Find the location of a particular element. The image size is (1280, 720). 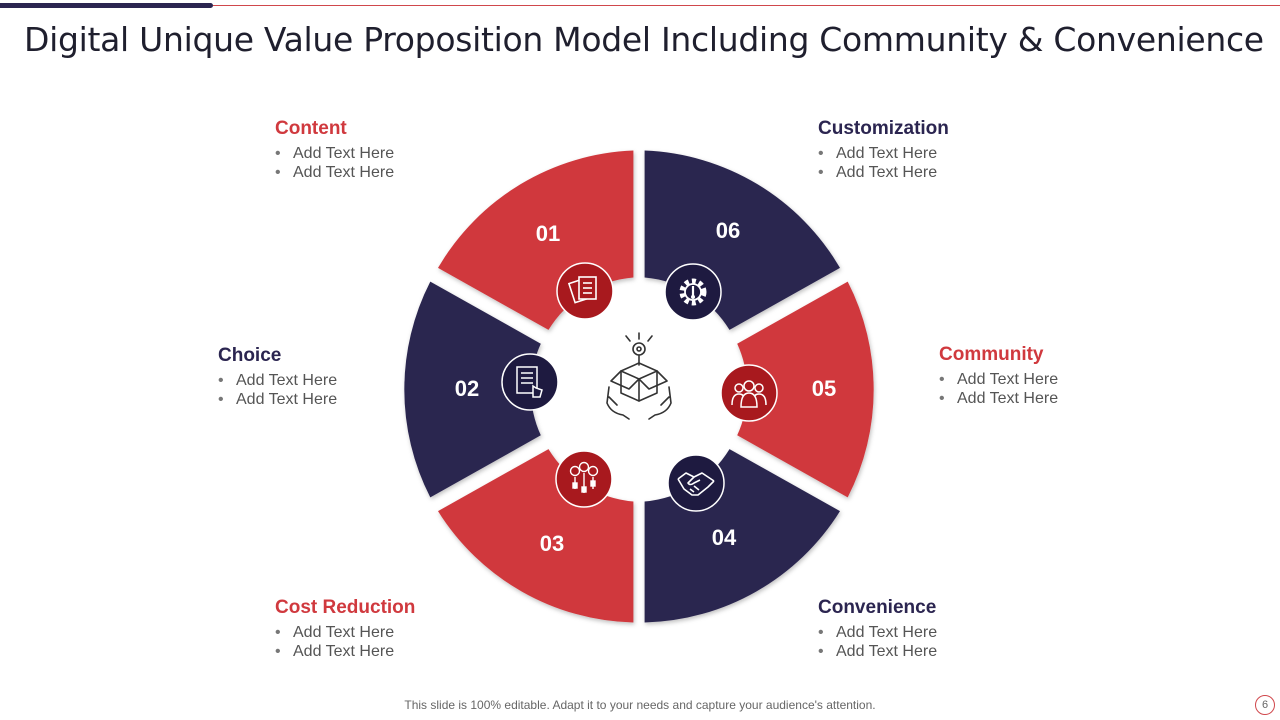

bullet-cost-reduction-1: Add Text Here is located at coordinates (345, 632).